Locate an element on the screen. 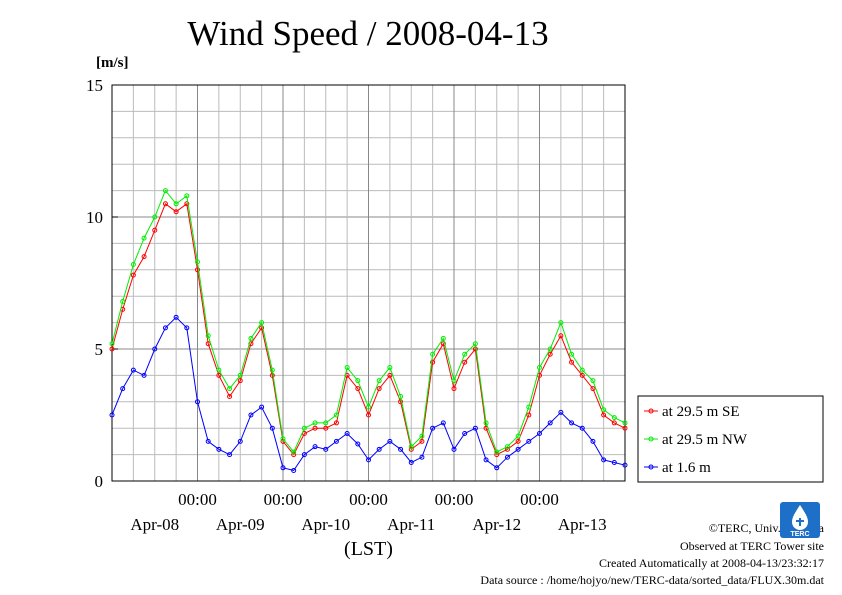 The height and width of the screenshot is (595, 842). terc-logo: TERC is located at coordinates (800, 520).